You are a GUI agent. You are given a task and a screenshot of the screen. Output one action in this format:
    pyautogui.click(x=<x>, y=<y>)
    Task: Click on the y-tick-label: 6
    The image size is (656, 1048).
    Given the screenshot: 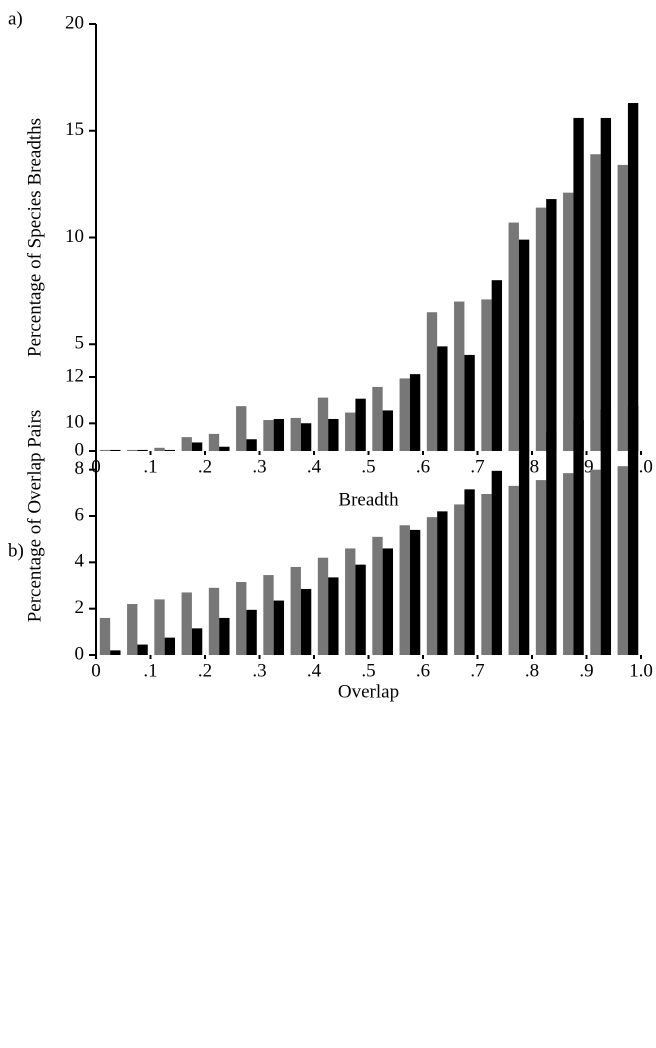 What is the action you would take?
    pyautogui.click(x=80, y=514)
    